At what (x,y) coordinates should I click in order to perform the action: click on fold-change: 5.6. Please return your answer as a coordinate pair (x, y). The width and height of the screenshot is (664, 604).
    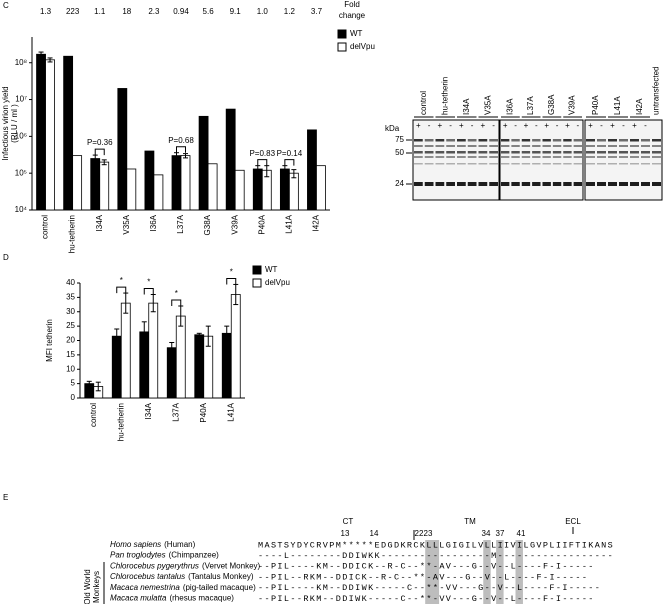
    Looking at the image, I should click on (209, 11).